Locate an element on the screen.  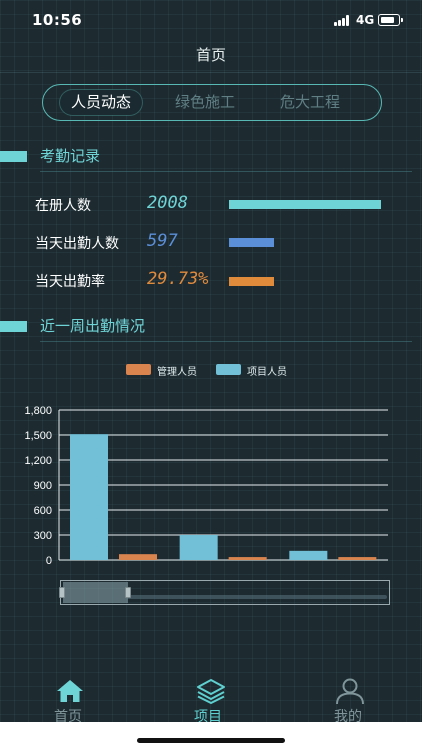
stat-label-attendance-rate: 当天出勤率 is located at coordinates (70, 282).